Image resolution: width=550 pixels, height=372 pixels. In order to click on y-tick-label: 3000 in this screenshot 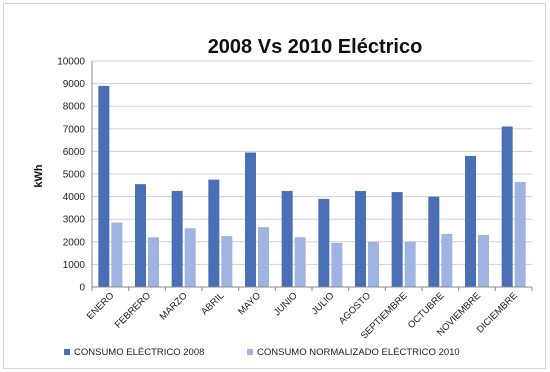, I will do `click(74, 220)`.